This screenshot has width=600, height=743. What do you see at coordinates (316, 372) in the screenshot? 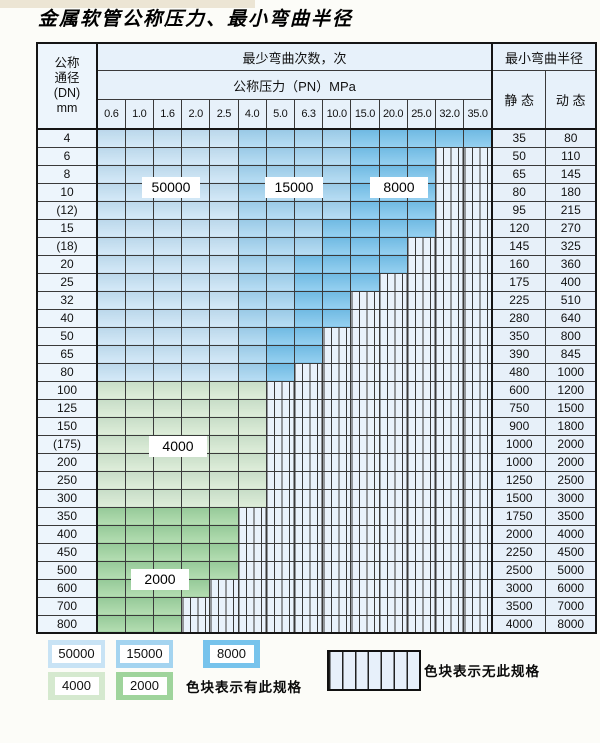
I see `table-row: 80 480 1000` at bounding box center [316, 372].